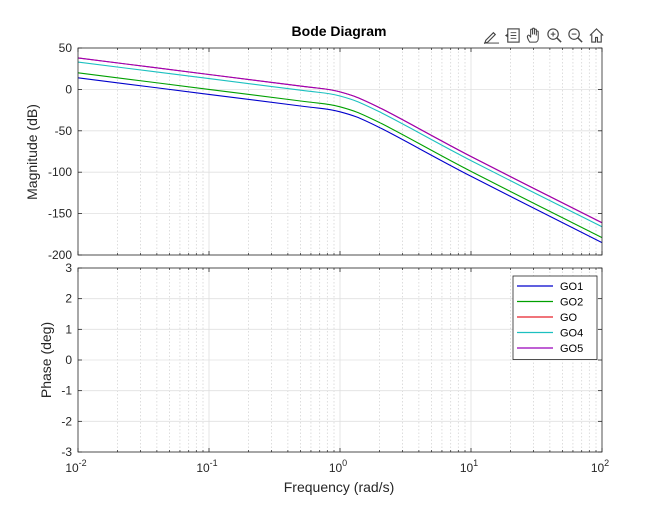 Image resolution: width=665 pixels, height=507 pixels. Describe the element at coordinates (66, 452) in the screenshot. I see `y-tick-label: -3` at that location.